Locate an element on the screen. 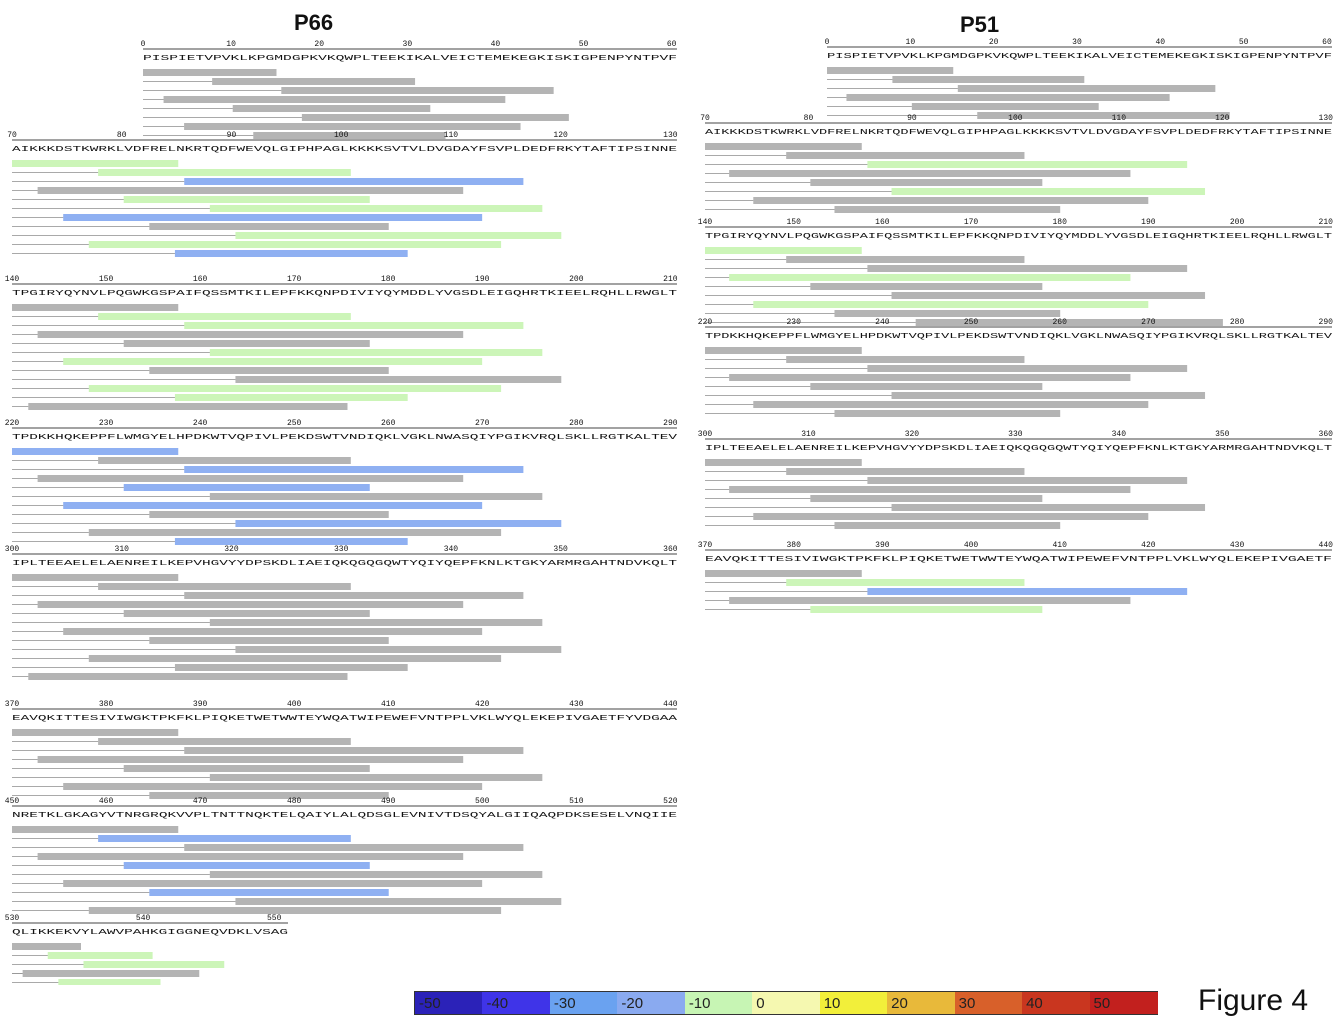 Image resolution: width=1333 pixels, height=1031 pixels. ruler-tick-label: 30 is located at coordinates (408, 44).